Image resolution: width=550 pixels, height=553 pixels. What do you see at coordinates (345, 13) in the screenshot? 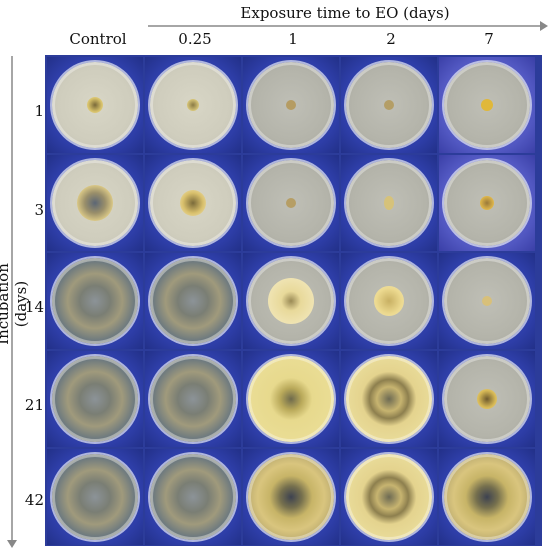
I see `top-axis-title: Exposure time to EO (days)` at bounding box center [345, 13].